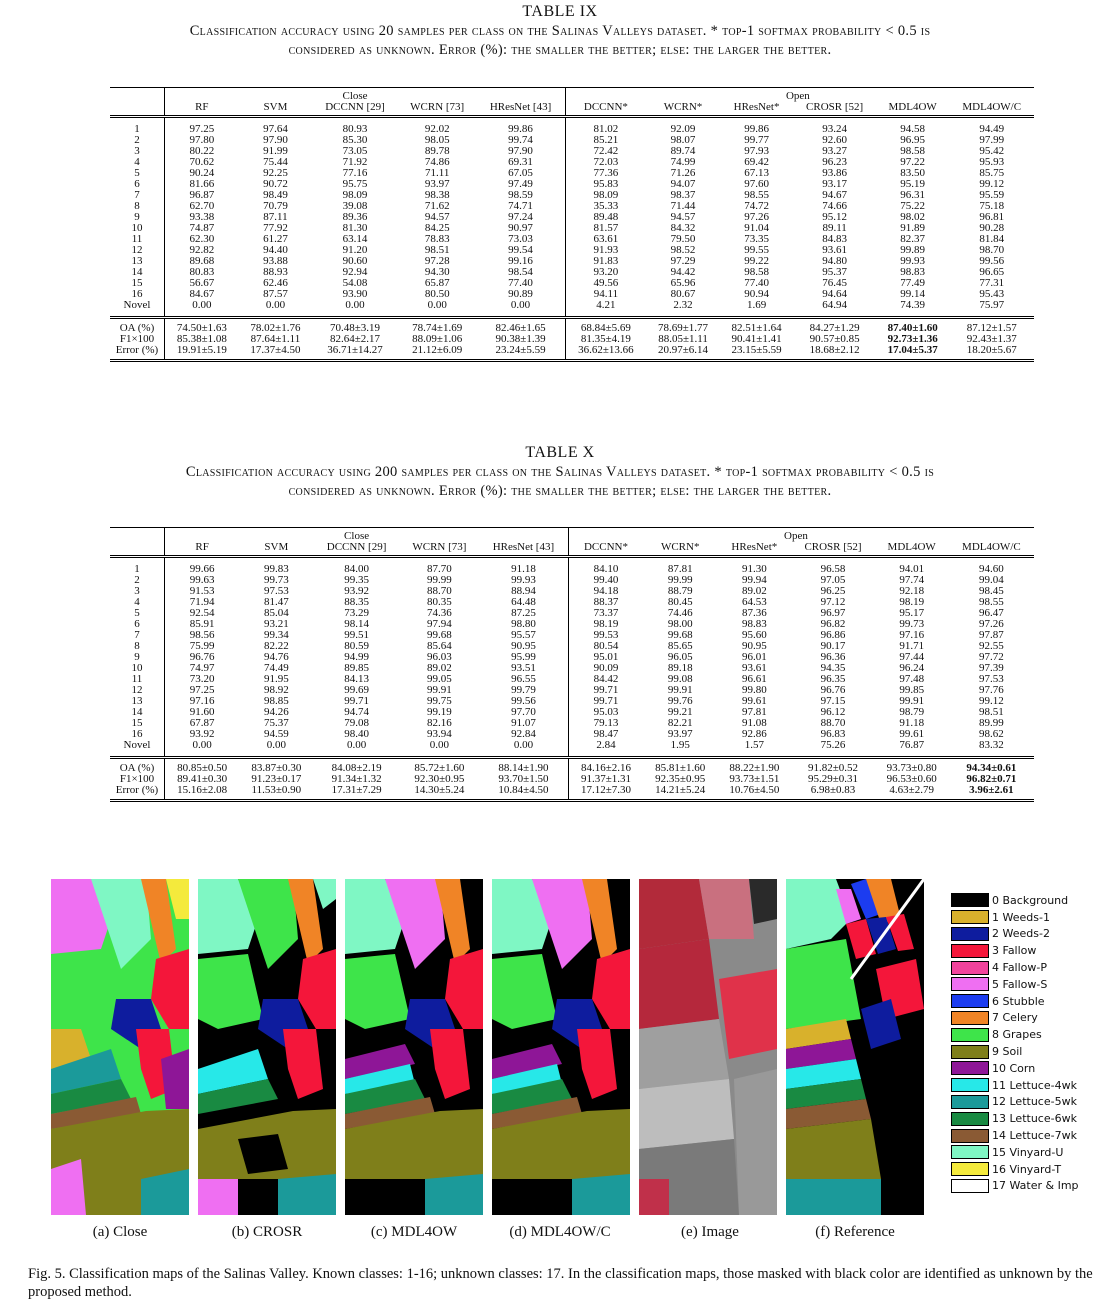 The image size is (1120, 1310). Describe the element at coordinates (606, 173) in the screenshot. I see `table-cell: 77.36` at that location.